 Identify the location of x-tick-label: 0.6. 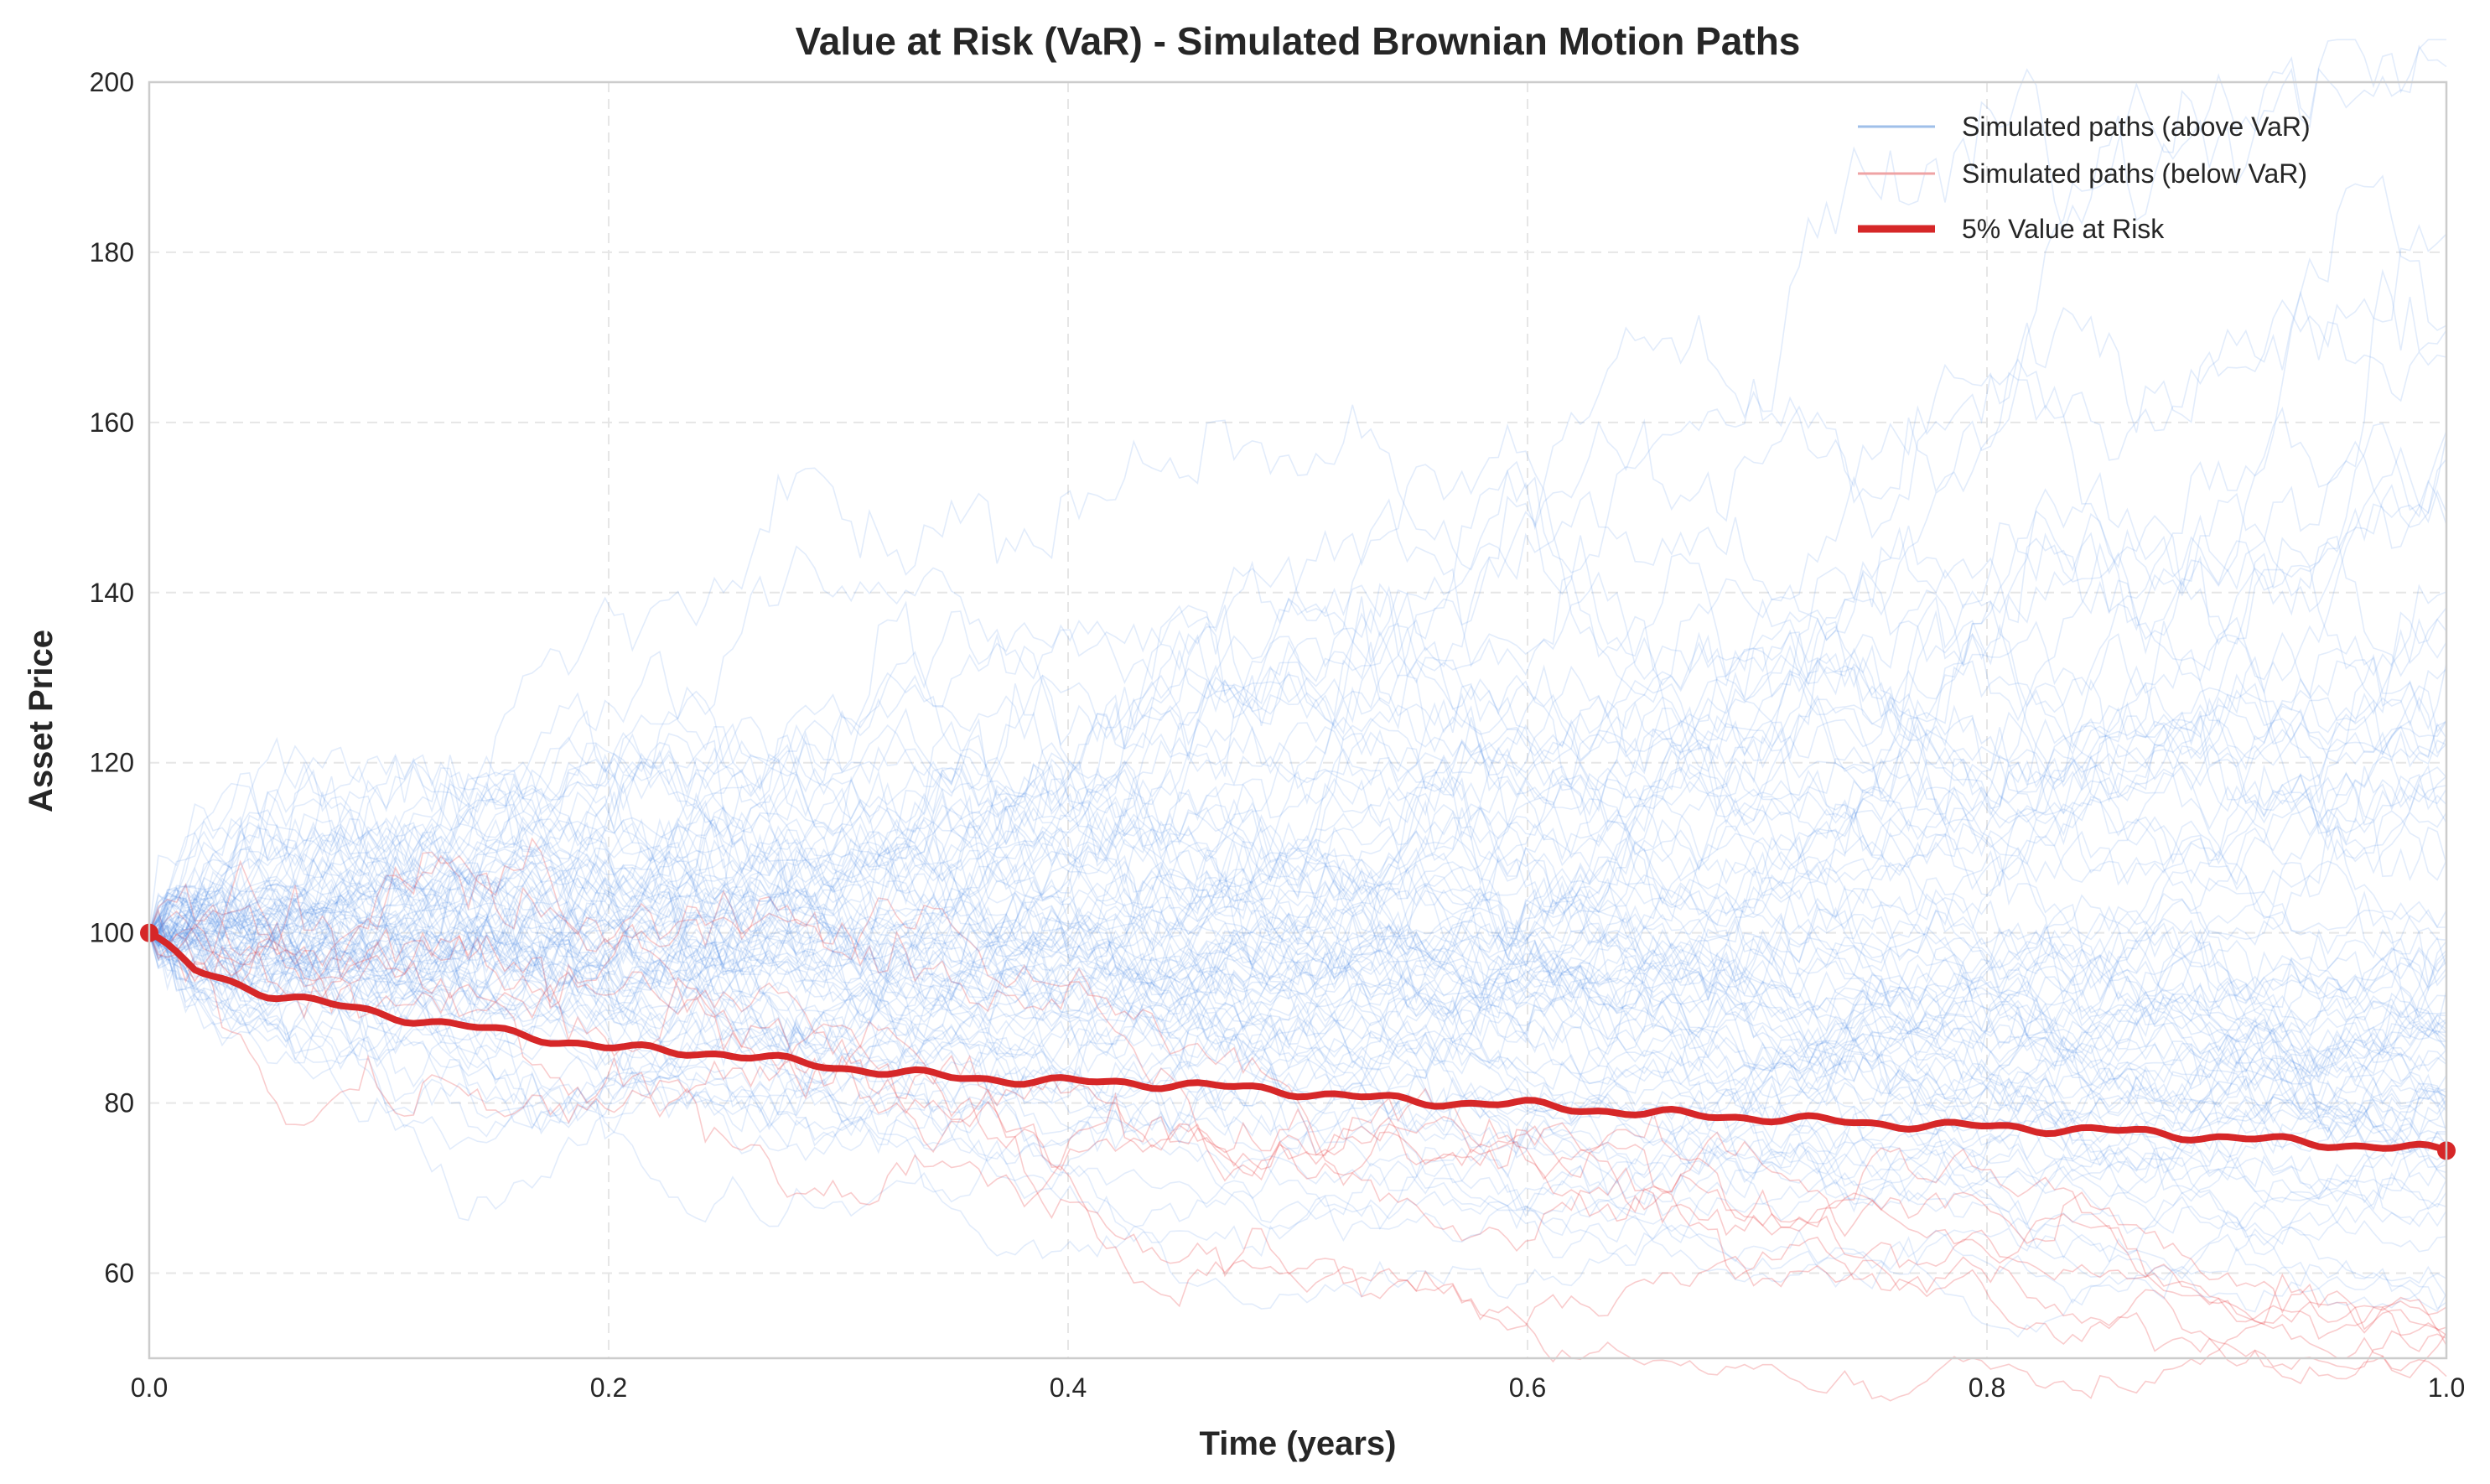
(1527, 1387).